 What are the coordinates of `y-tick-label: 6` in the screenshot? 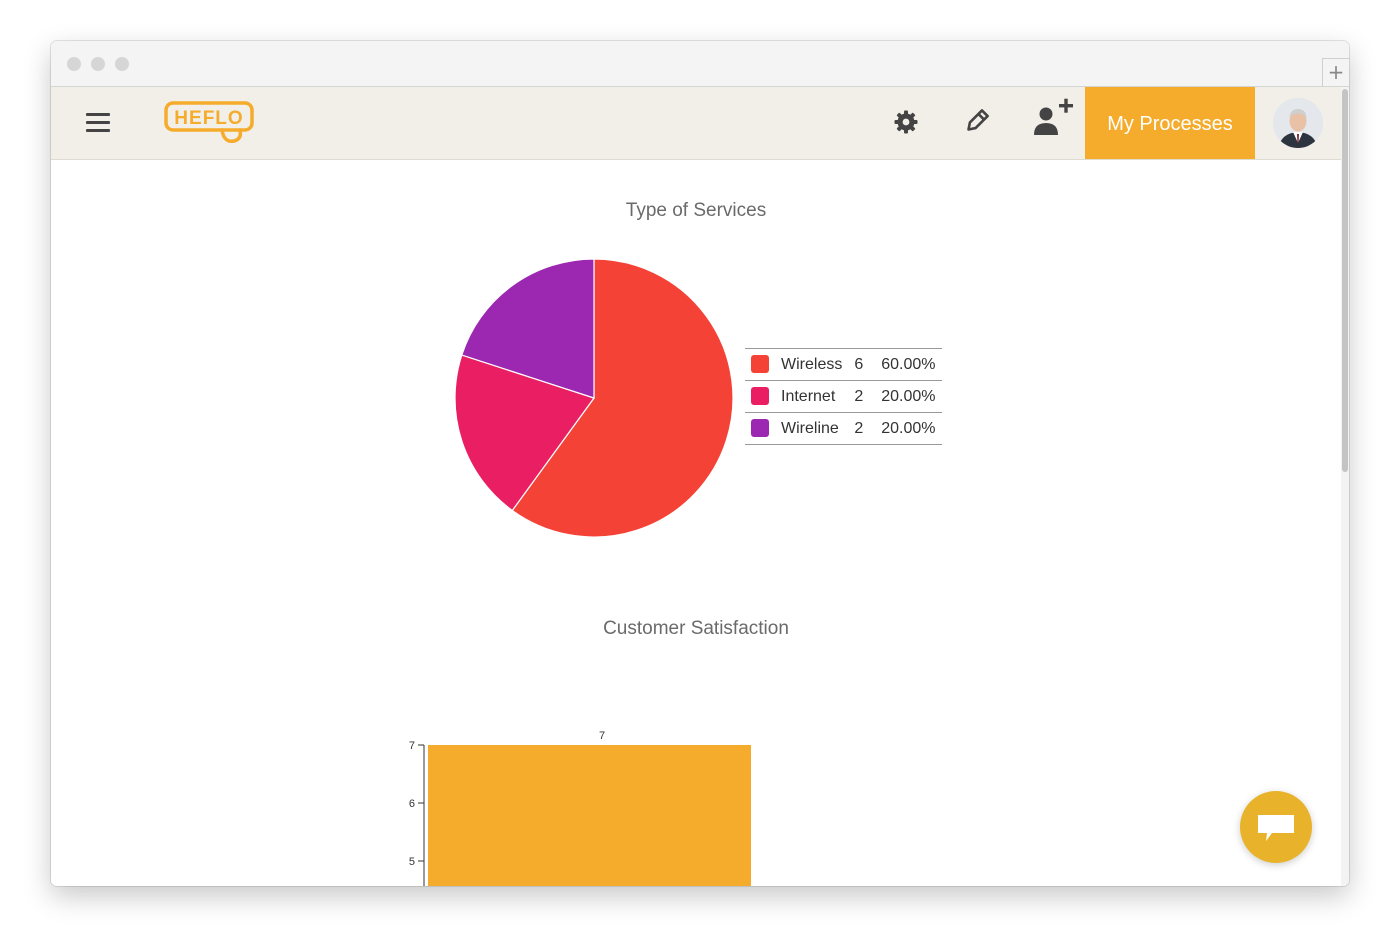 It's located at (412, 804).